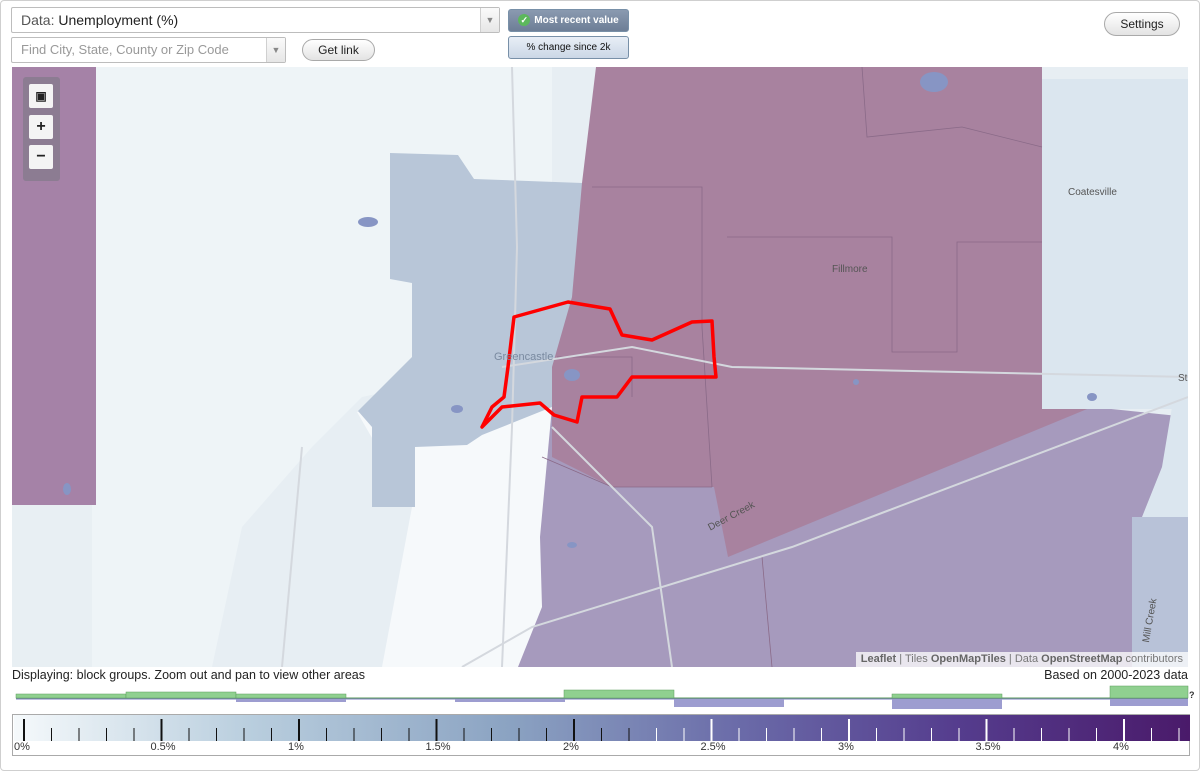  I want to click on value-histogram, so click(602, 697).